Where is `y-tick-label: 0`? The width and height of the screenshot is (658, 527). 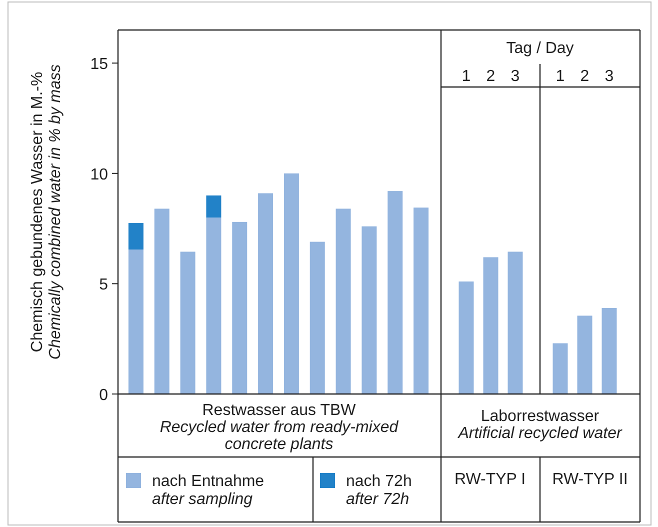 y-tick-label: 0 is located at coordinates (103, 395).